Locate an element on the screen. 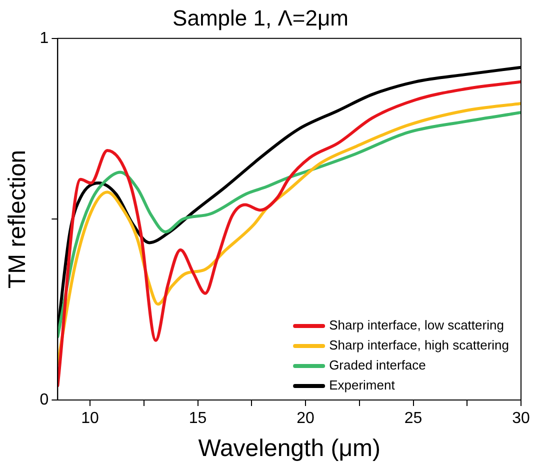  x-tick-label: 15 is located at coordinates (197, 419).